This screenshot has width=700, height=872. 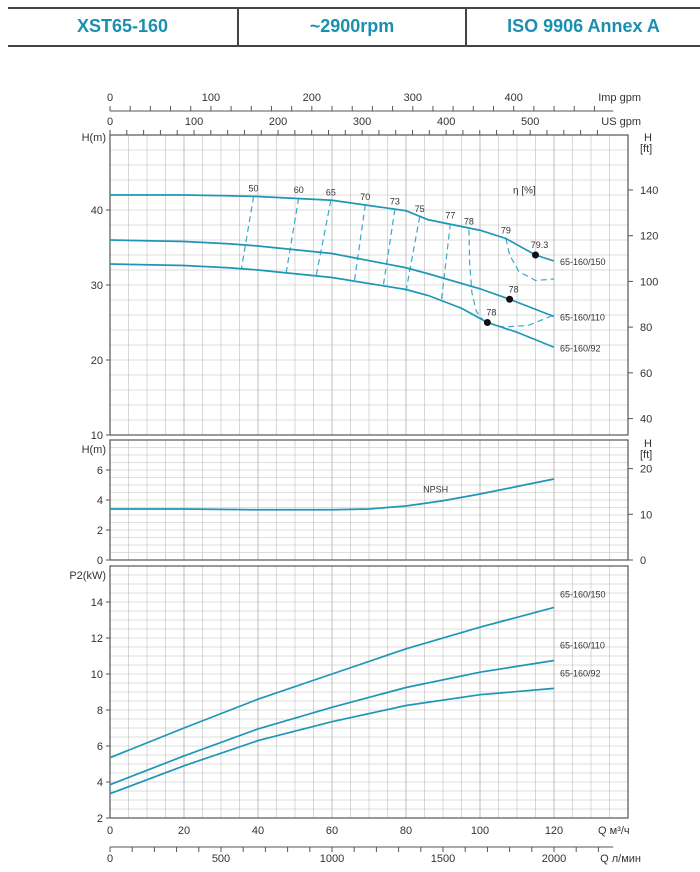 What do you see at coordinates (110, 122) in the screenshot?
I see `us-gpm-tick-label: 0` at bounding box center [110, 122].